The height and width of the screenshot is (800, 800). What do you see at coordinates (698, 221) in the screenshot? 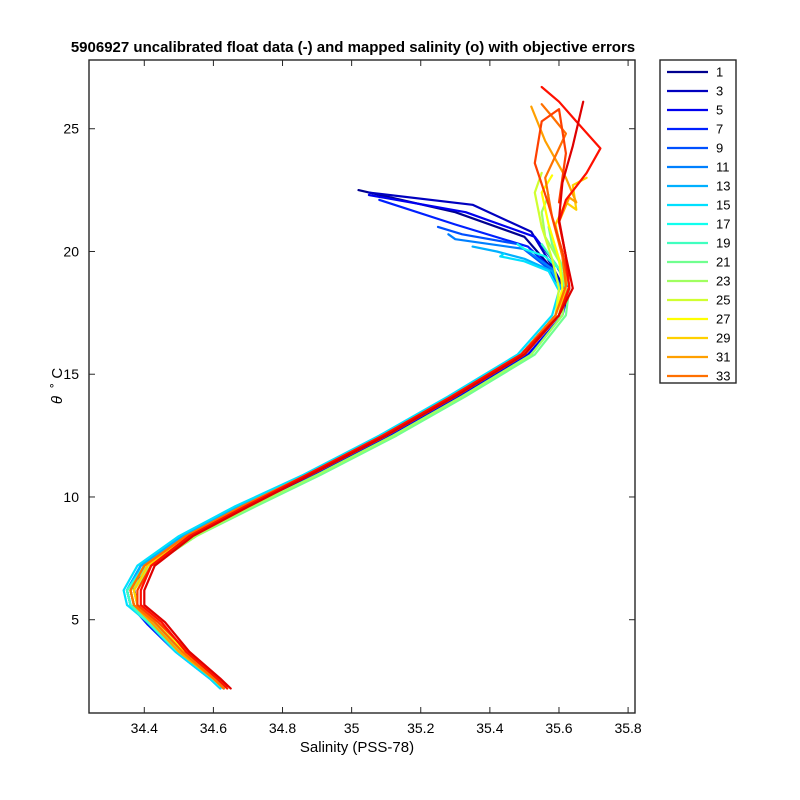
I see `legend-box` at bounding box center [698, 221].